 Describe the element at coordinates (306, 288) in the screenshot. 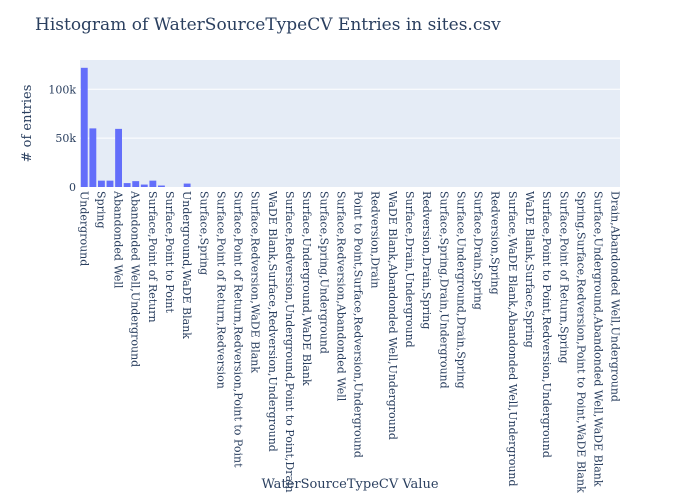

I see `x-tick-label: Surface,Underground,WaDE Blank` at that location.